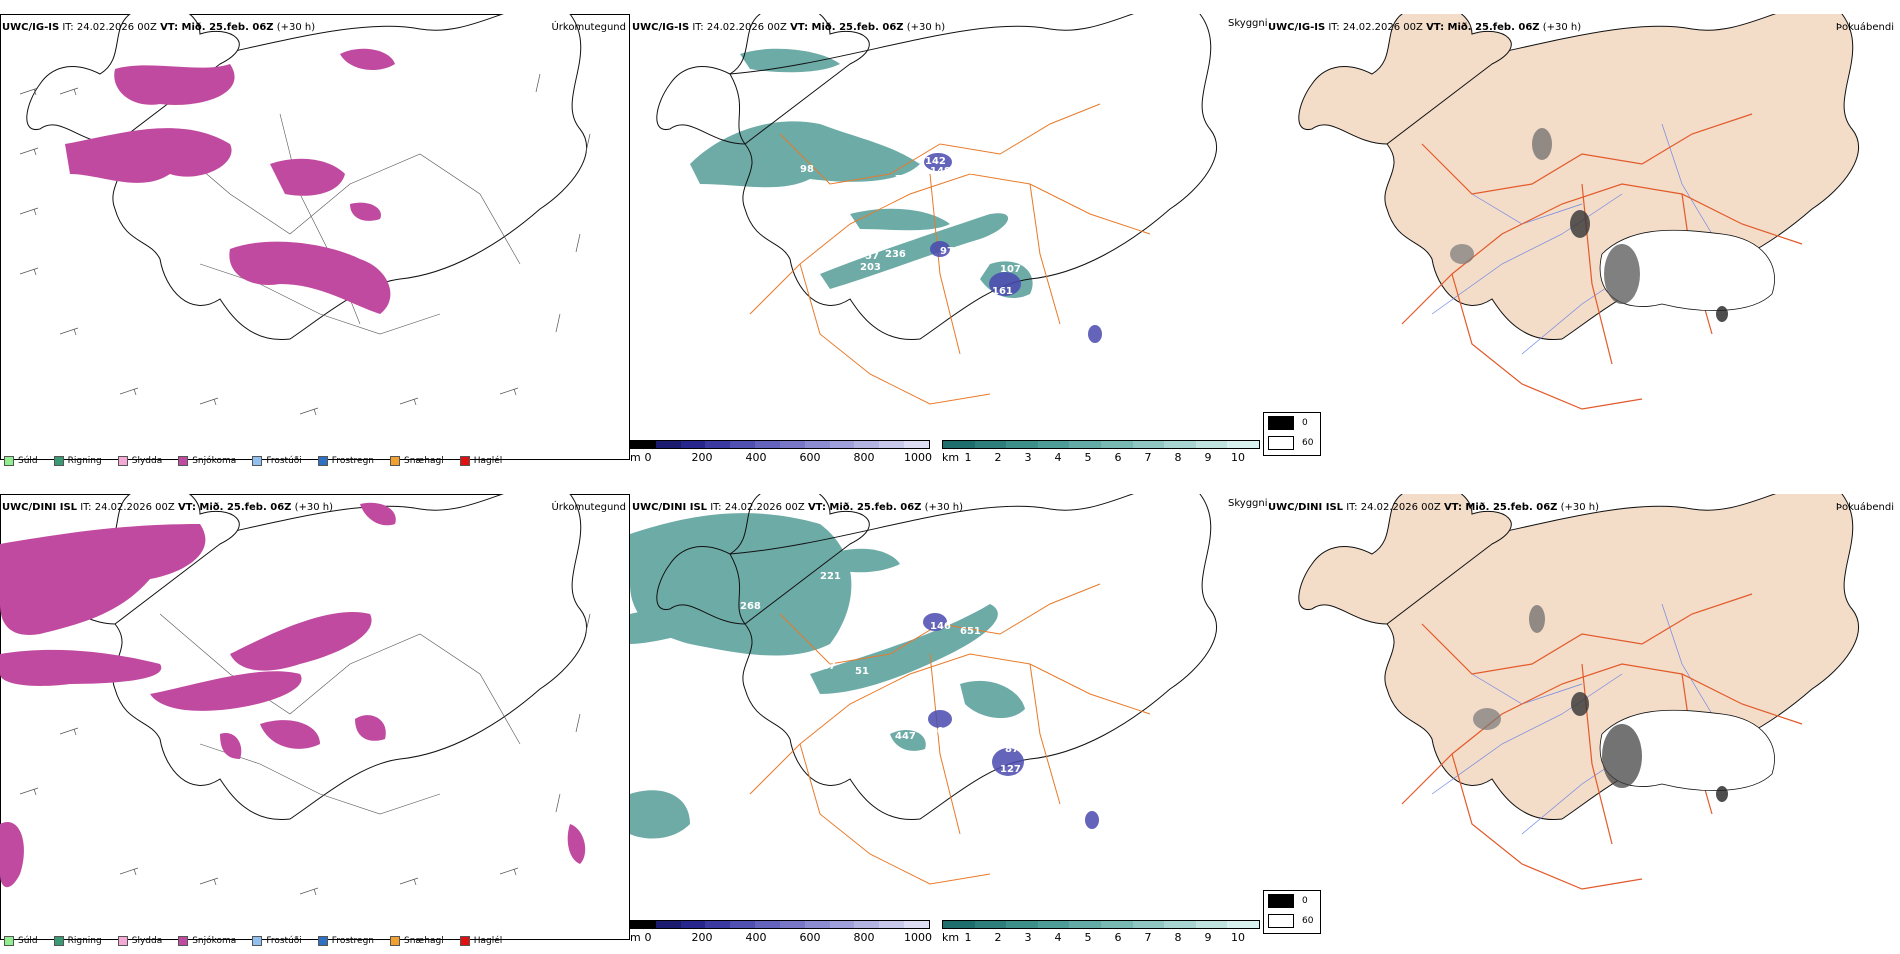  I want to click on legend-item: Frostregn, so click(346, 941).